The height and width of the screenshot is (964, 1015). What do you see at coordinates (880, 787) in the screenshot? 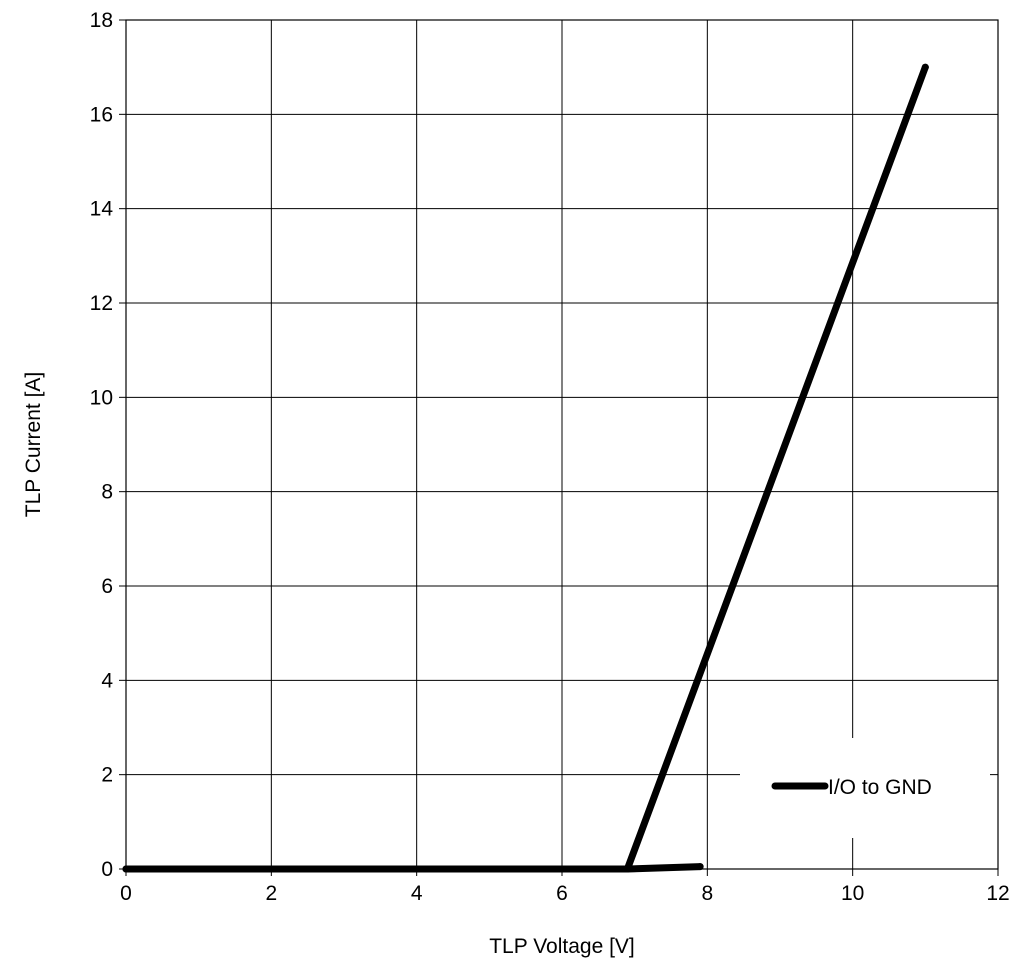
I see `legend-label: I/O to GND` at bounding box center [880, 787].